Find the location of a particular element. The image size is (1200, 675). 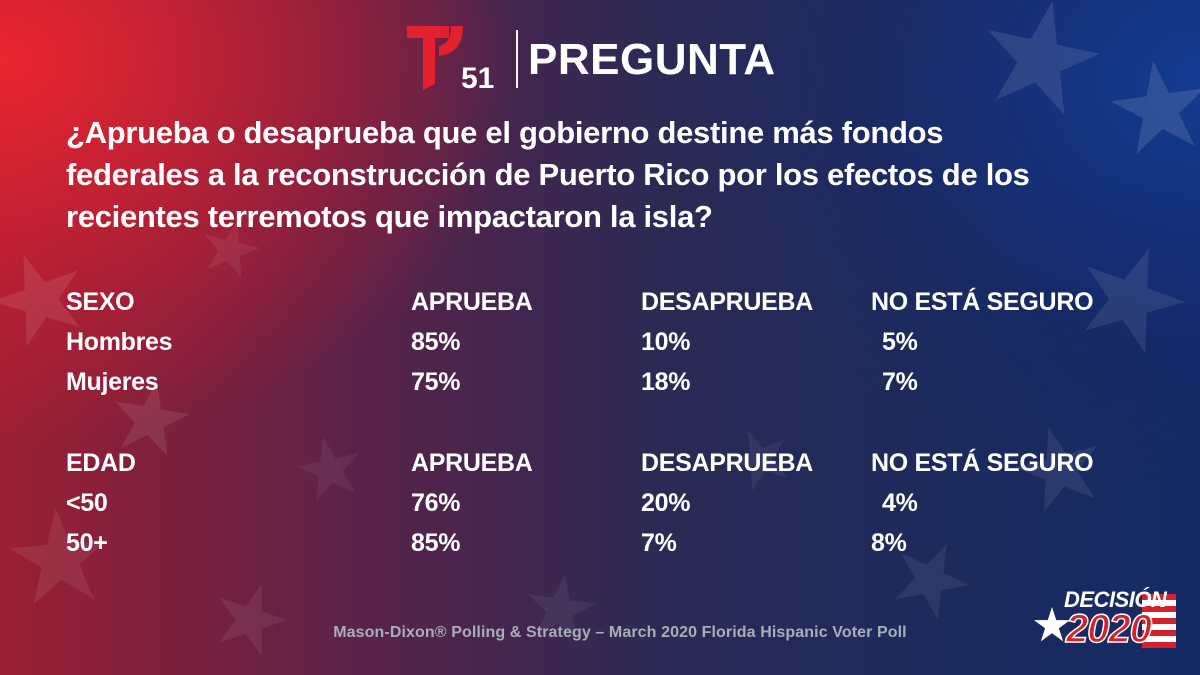

cell-value: 75% is located at coordinates (436, 382).